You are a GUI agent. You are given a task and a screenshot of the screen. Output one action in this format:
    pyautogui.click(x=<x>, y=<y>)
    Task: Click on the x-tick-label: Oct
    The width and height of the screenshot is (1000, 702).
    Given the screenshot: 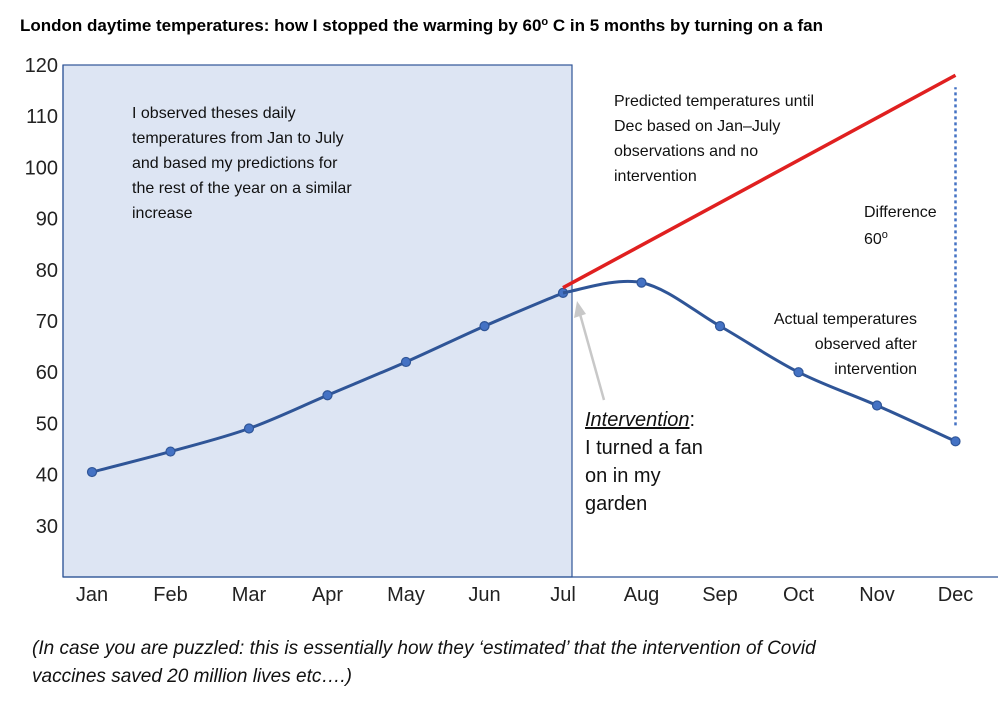 What is the action you would take?
    pyautogui.click(x=799, y=595)
    